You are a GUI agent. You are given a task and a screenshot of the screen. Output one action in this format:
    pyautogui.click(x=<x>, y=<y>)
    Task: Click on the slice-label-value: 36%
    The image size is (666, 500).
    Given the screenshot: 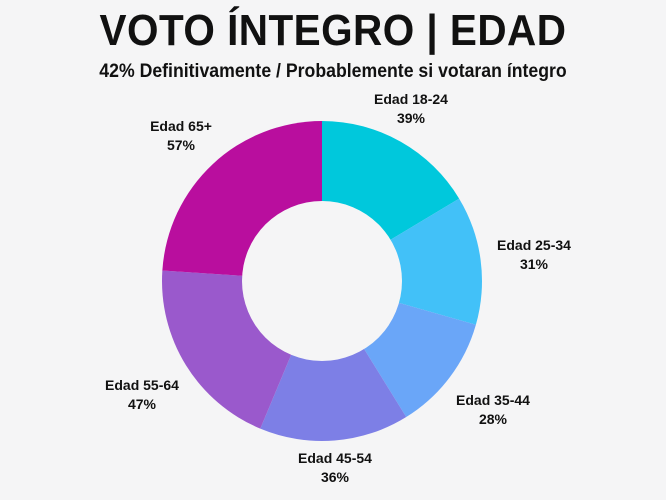 What is the action you would take?
    pyautogui.click(x=335, y=477)
    